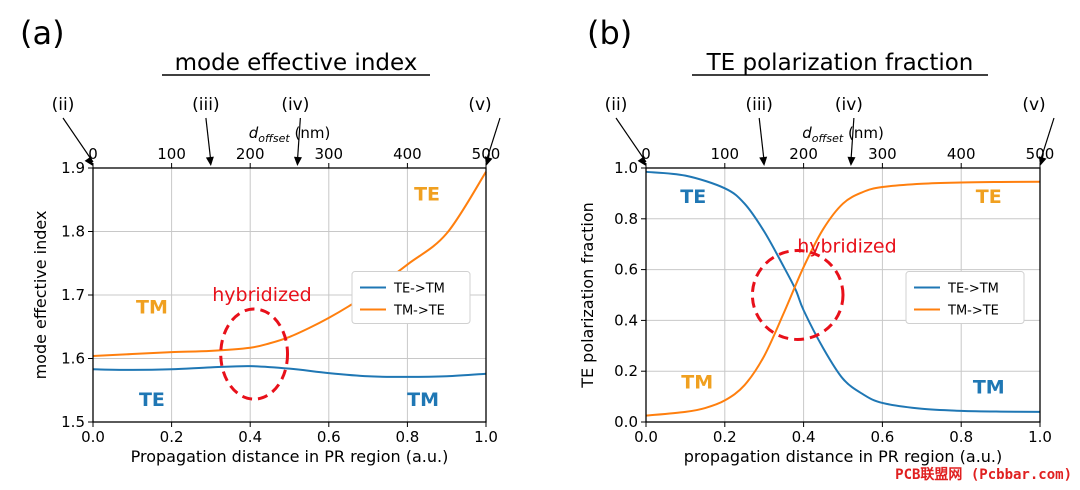 This screenshot has height=490, width=1080. I want to click on y-tick-label: 1.9, so click(73, 168).